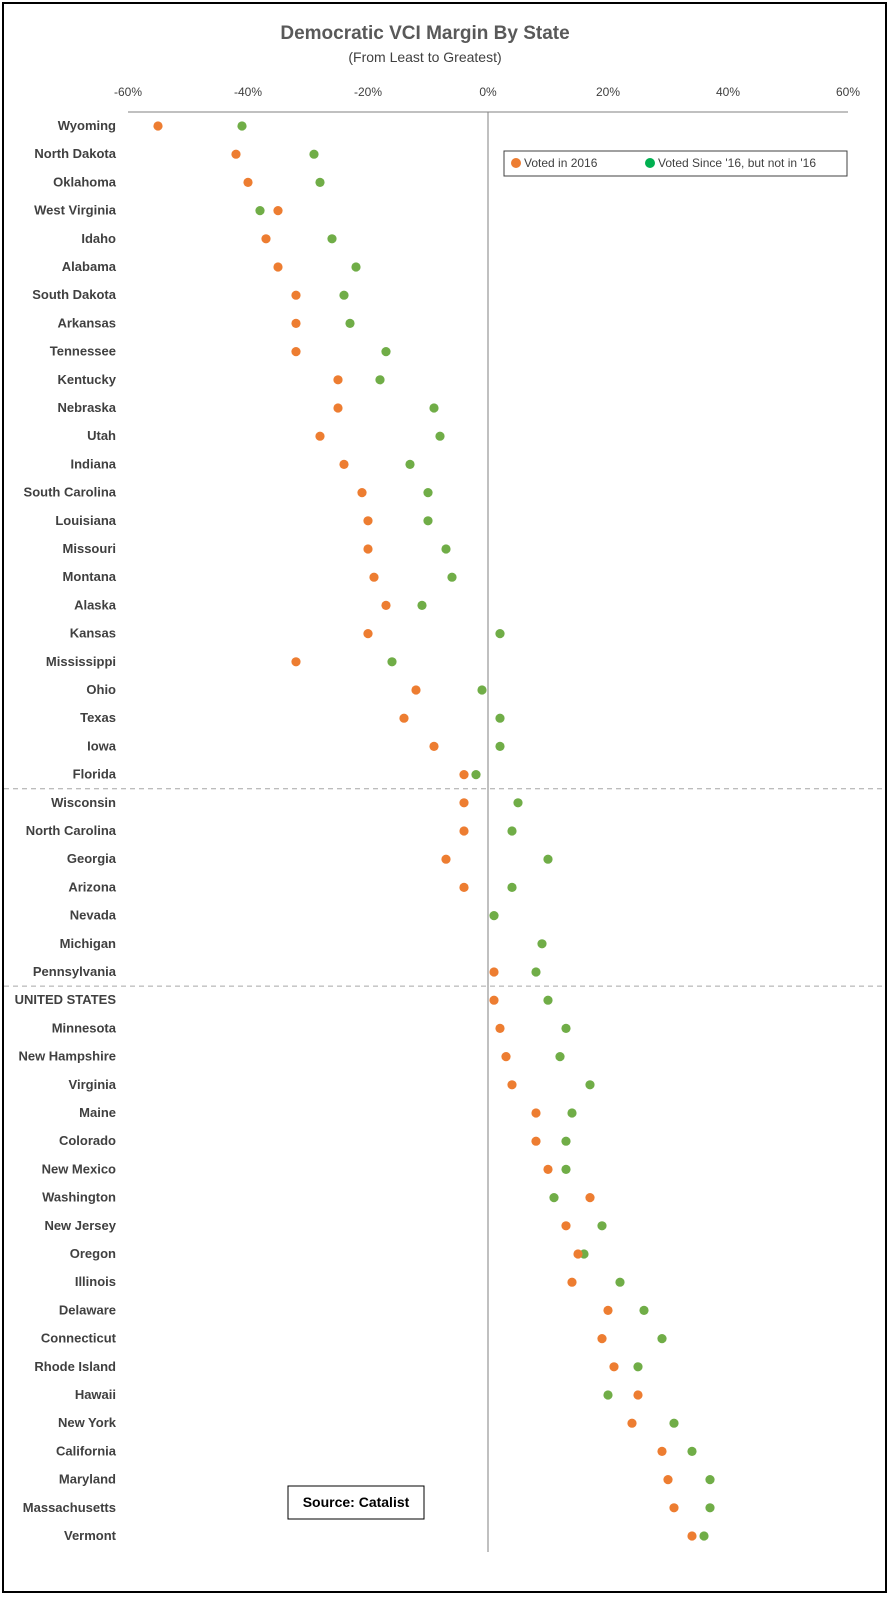 Image resolution: width=892 pixels, height=1600 pixels. Describe the element at coordinates (87, 1140) in the screenshot. I see `state-label-colorado: Colorado` at that location.